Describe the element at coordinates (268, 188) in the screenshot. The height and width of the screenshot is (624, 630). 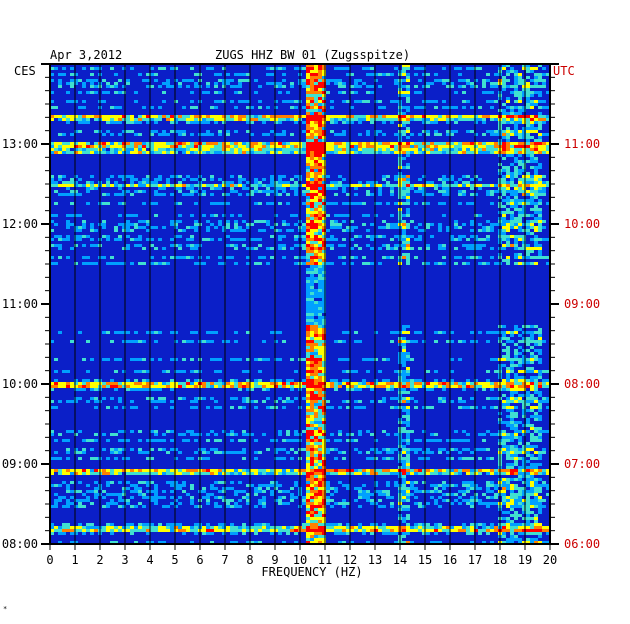
I see `heatmap-cell-1981` at that location.